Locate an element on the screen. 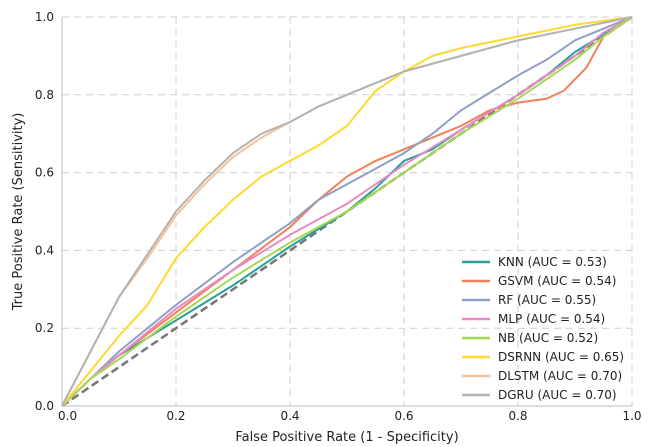  y-tick-label: 0.6 is located at coordinates (44, 173).